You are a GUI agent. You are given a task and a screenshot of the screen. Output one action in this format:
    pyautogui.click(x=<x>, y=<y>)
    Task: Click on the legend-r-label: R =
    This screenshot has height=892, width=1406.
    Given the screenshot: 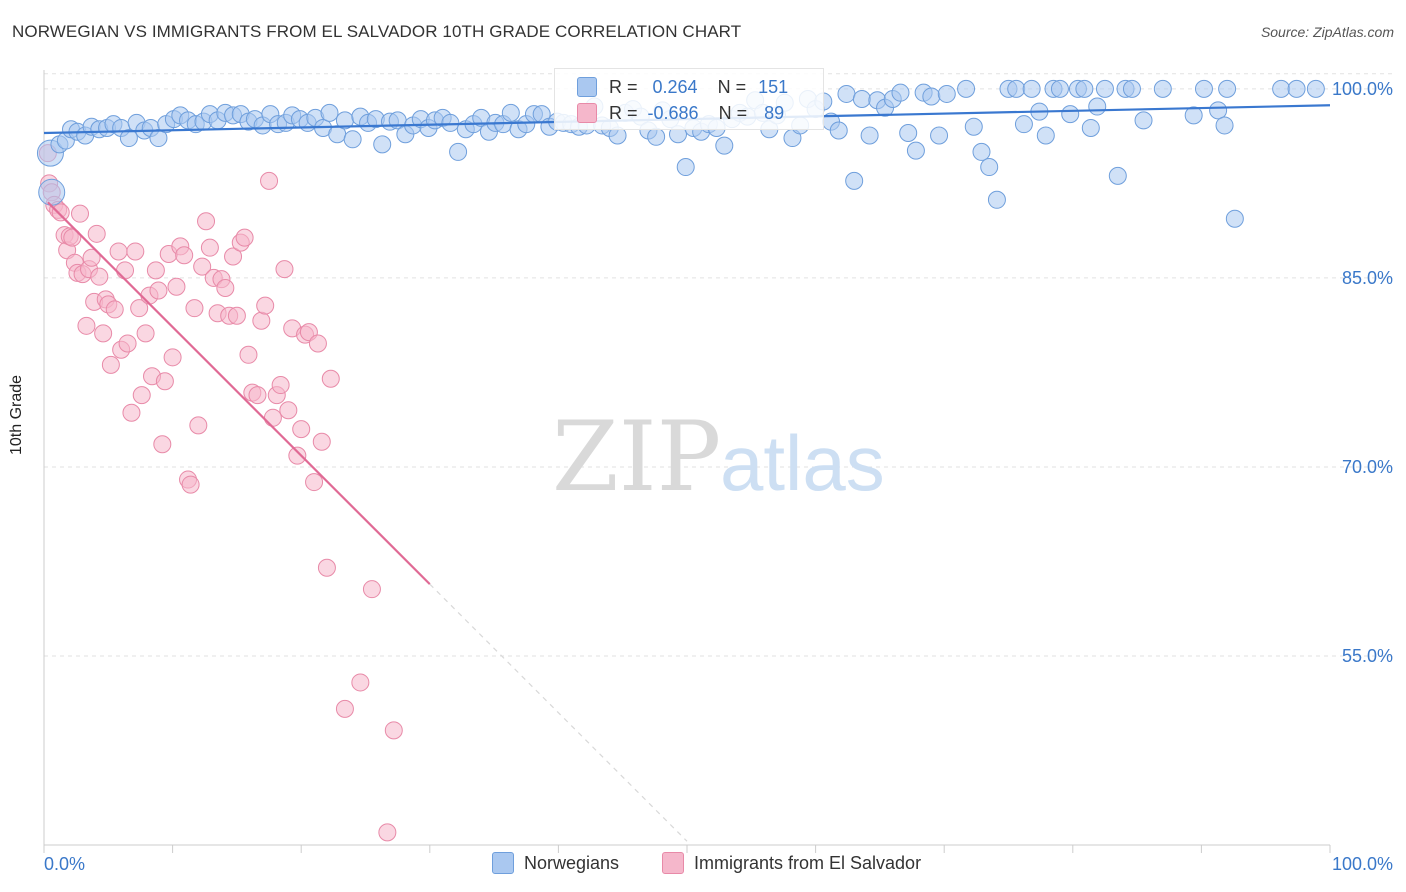 What is the action you would take?
    pyautogui.click(x=623, y=86)
    